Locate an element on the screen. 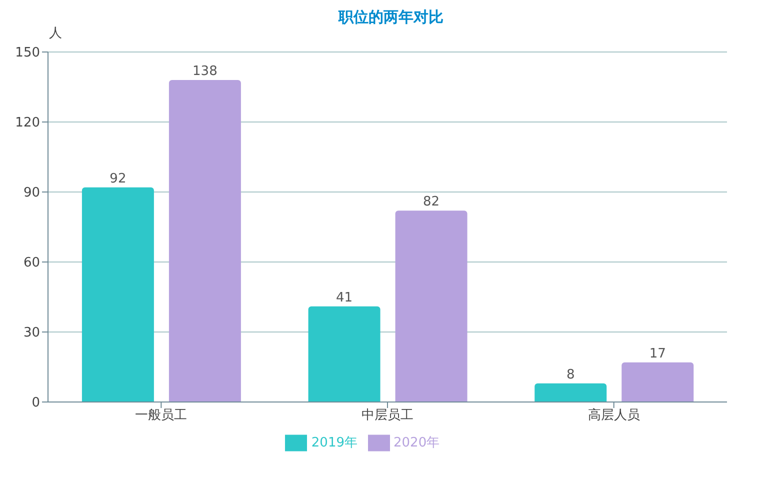  data-label: 17 is located at coordinates (657, 354).